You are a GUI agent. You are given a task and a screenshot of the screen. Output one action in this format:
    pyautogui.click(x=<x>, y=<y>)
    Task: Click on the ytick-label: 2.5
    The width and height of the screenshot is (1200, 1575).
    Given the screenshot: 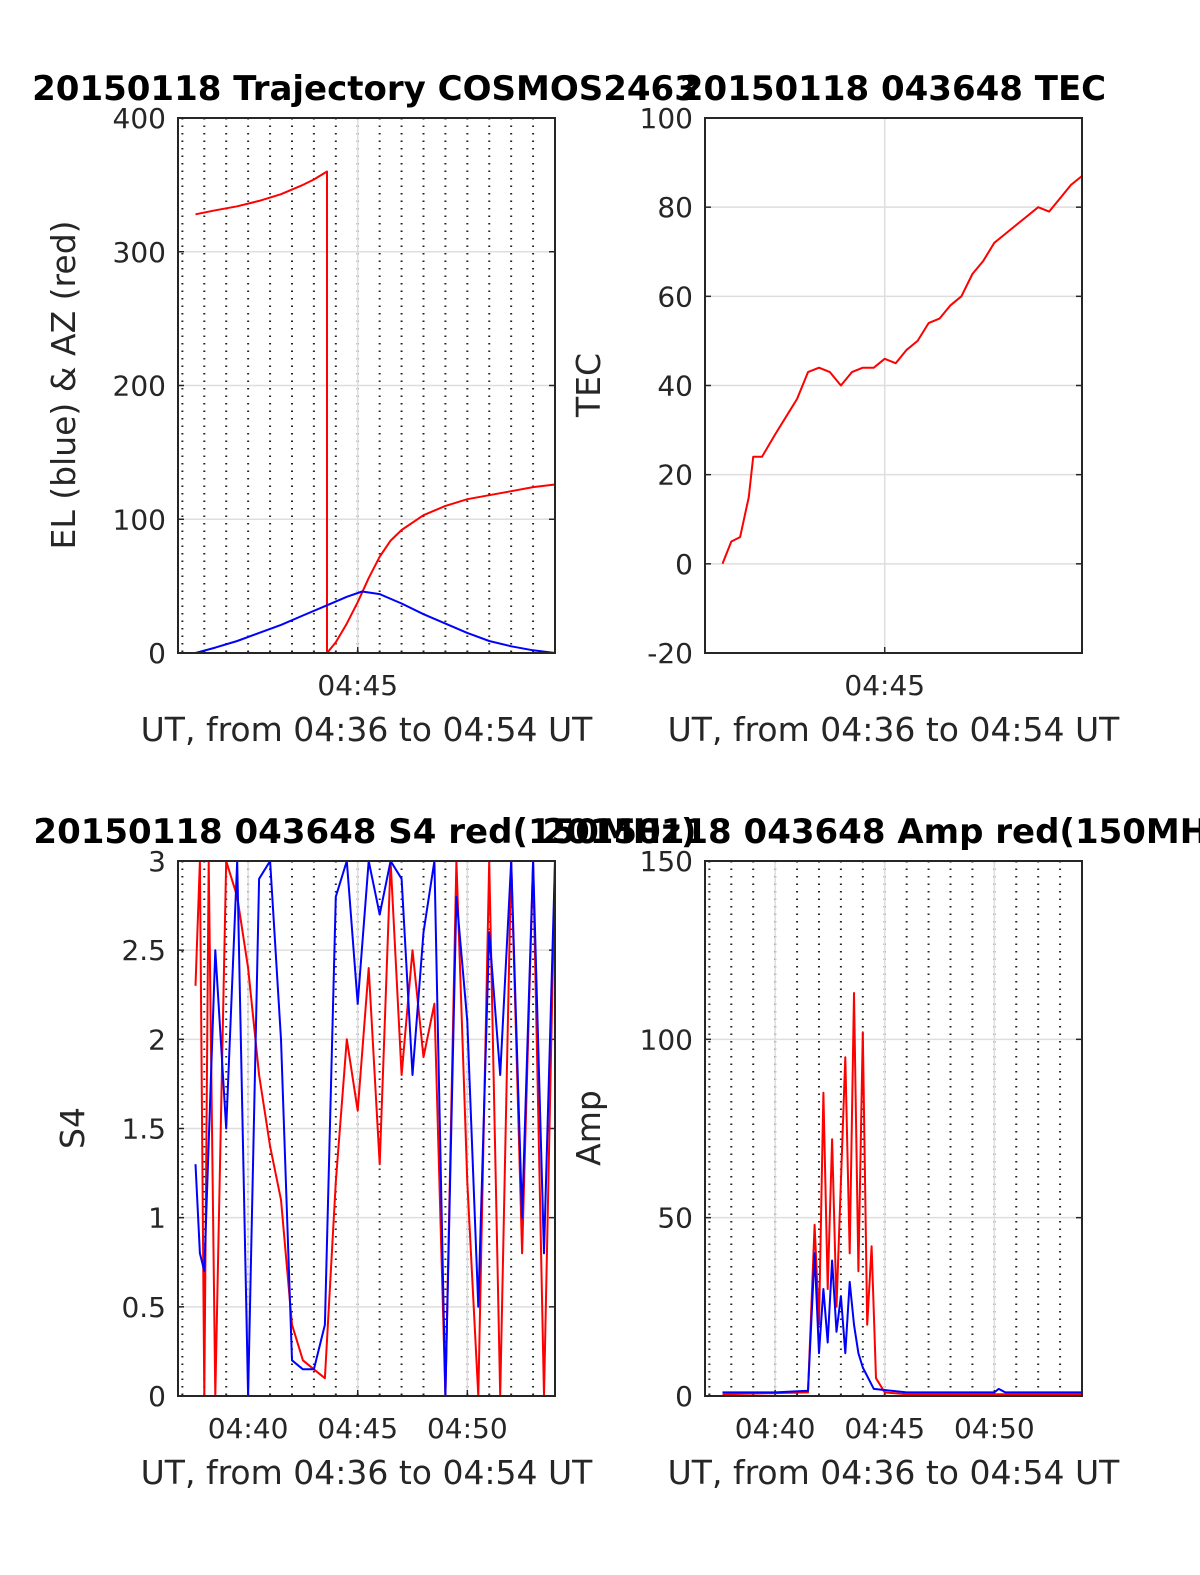 What is the action you would take?
    pyautogui.click(x=143, y=950)
    